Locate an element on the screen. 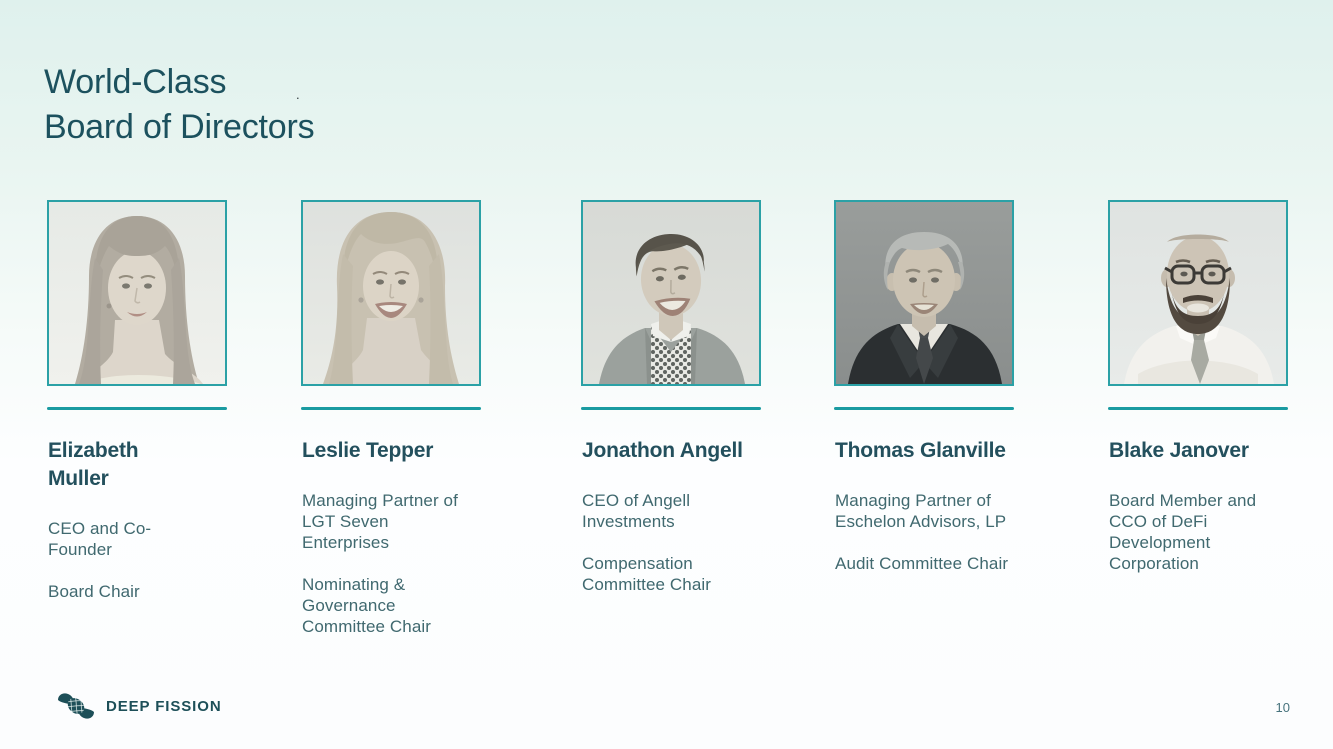 This screenshot has height=749, width=1333. page-title: World-Class Board of Directors is located at coordinates (179, 104).